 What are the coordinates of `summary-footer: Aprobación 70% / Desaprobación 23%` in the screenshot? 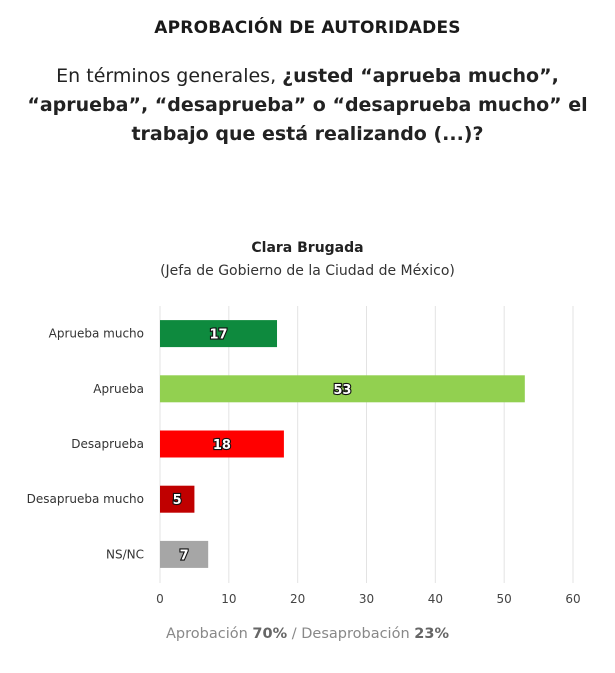 It's located at (307, 634).